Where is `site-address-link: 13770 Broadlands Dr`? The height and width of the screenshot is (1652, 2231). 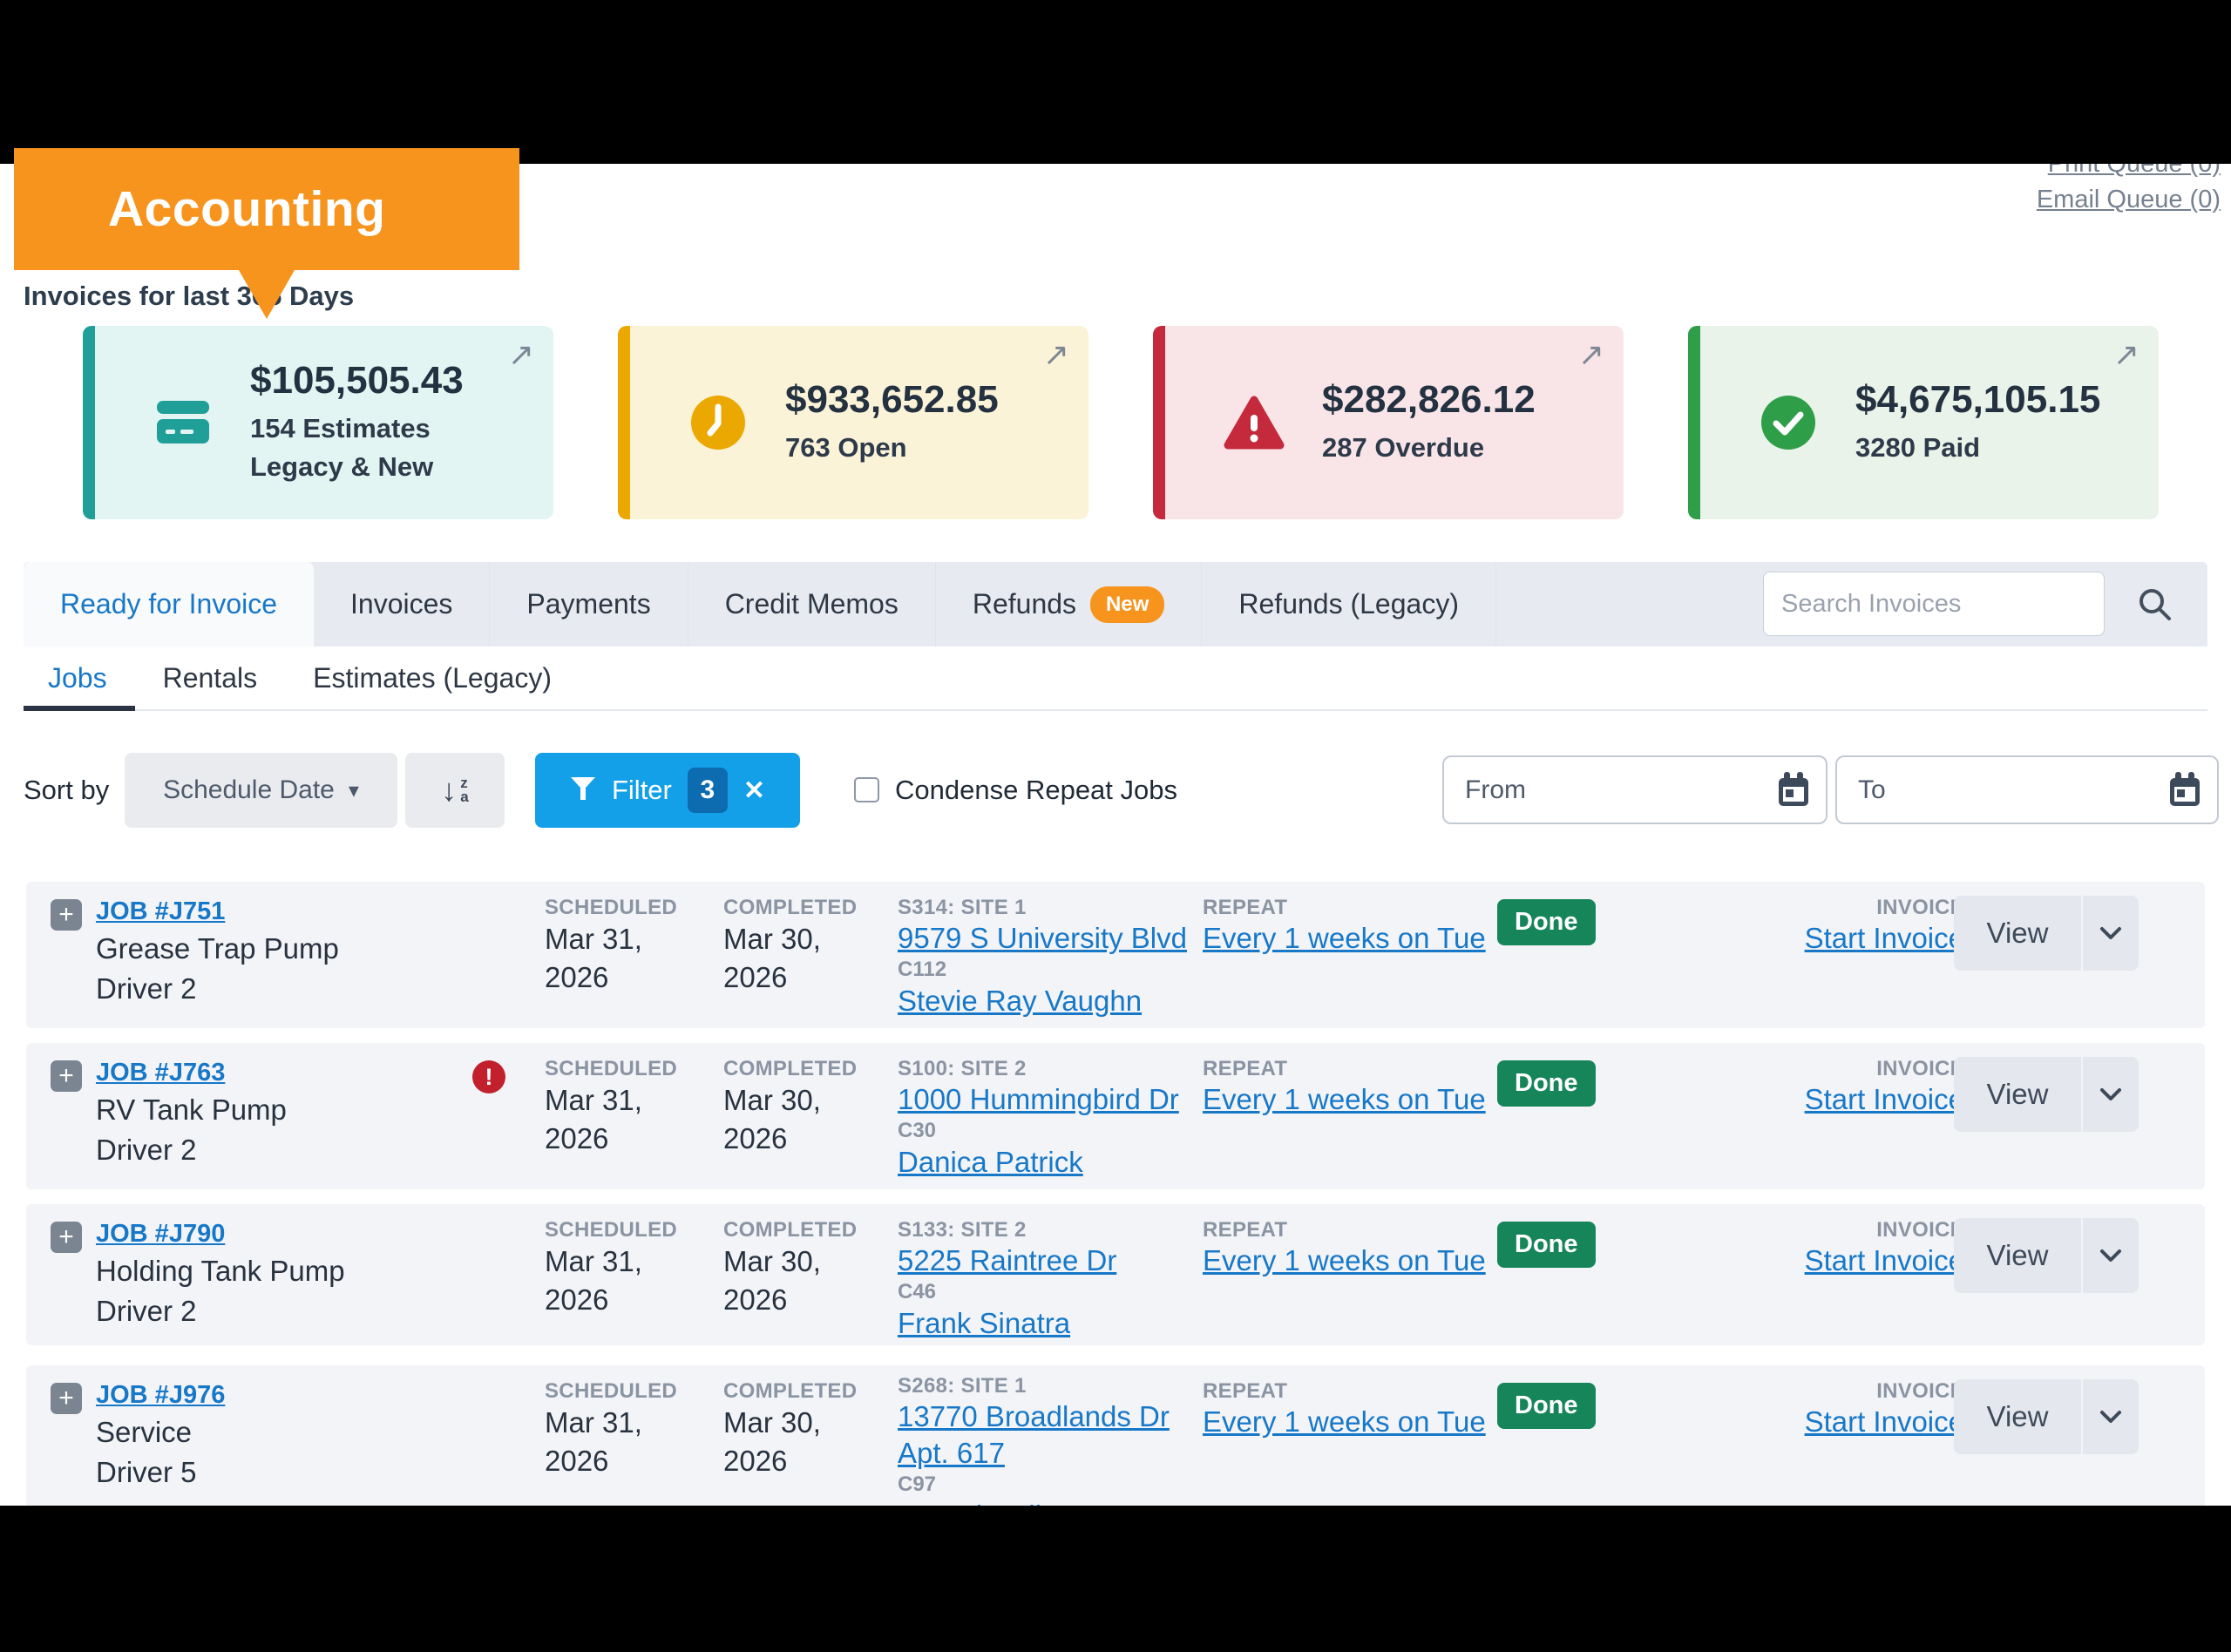 site-address-link: 13770 Broadlands Dr is located at coordinates (1034, 1416).